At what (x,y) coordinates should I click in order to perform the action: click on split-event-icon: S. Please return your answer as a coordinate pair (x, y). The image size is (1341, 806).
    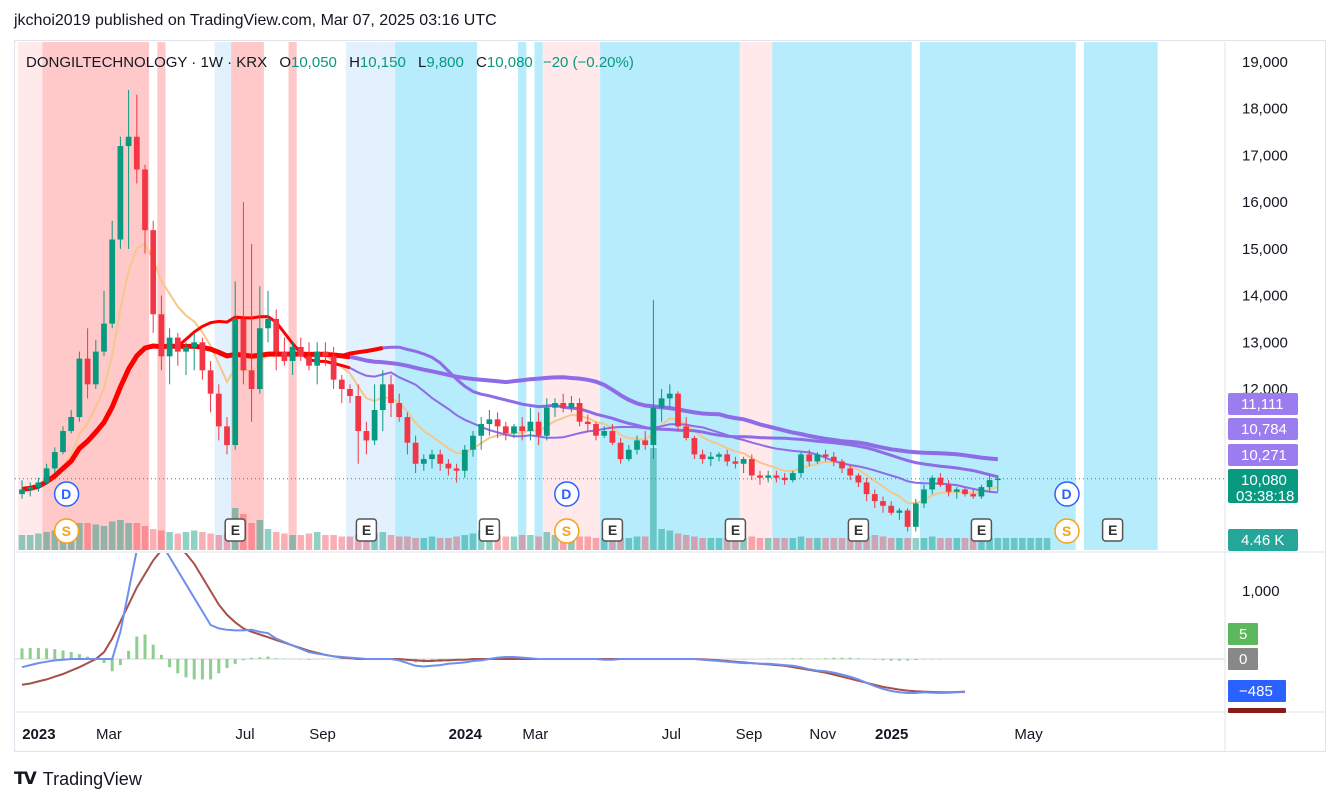
    Looking at the image, I should click on (1067, 531).